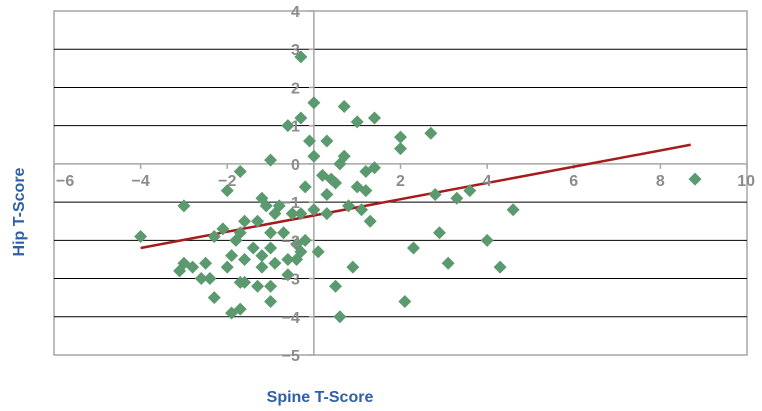 This screenshot has width=762, height=411. I want to click on y-axis-title: Hip T-Score, so click(19, 211).